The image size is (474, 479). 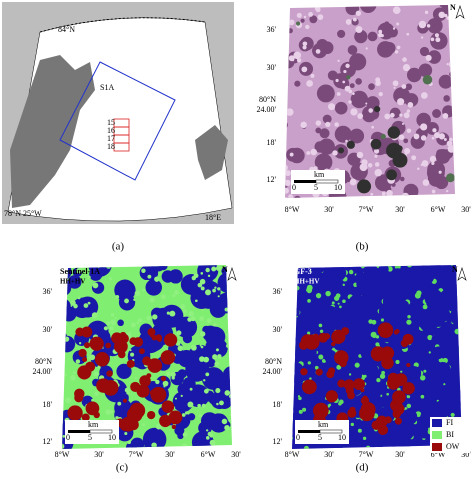 I want to click on band-title: HH+HV, so click(x=72, y=282).